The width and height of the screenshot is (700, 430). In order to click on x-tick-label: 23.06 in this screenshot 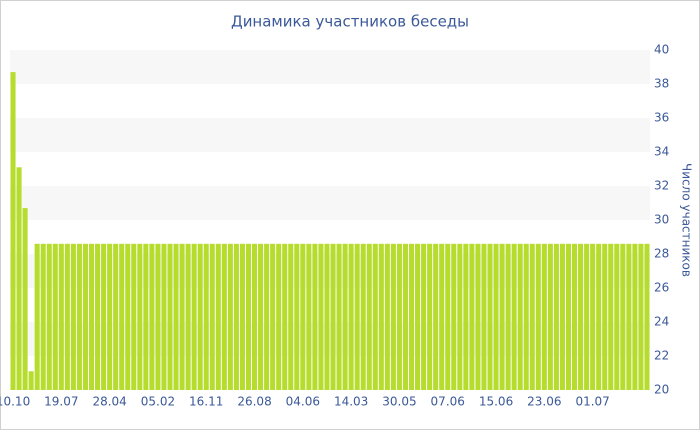, I will do `click(544, 402)`.